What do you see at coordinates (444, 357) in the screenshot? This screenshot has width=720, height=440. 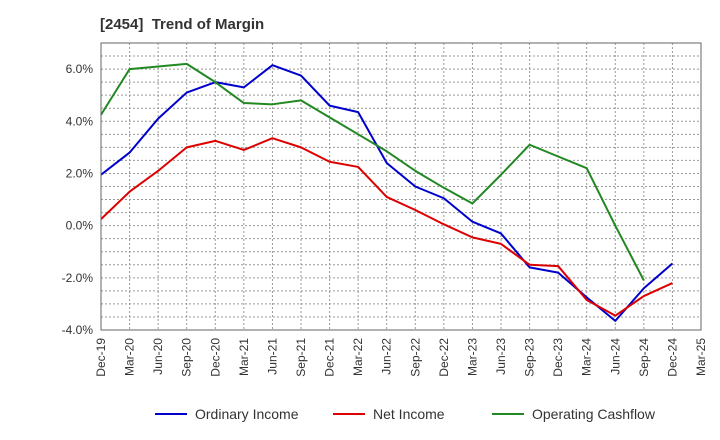 I see `x-tick-label: Dec-22` at bounding box center [444, 357].